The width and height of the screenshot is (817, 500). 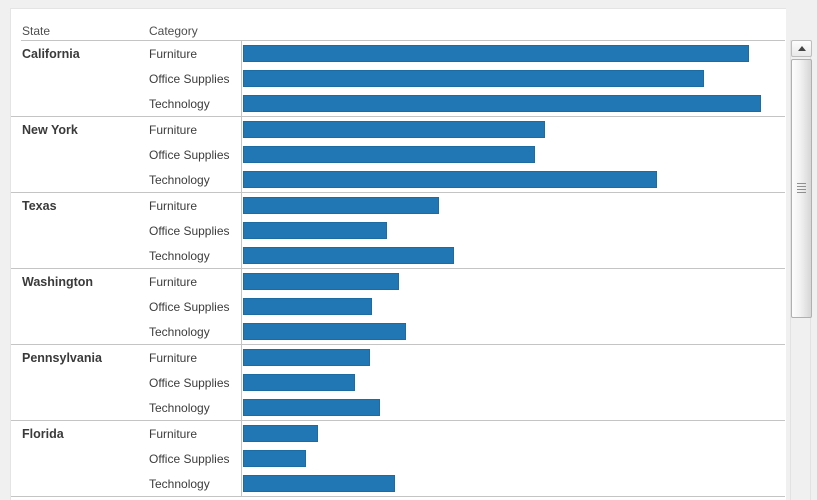 I want to click on state-header-cell: Texas, so click(x=76, y=230).